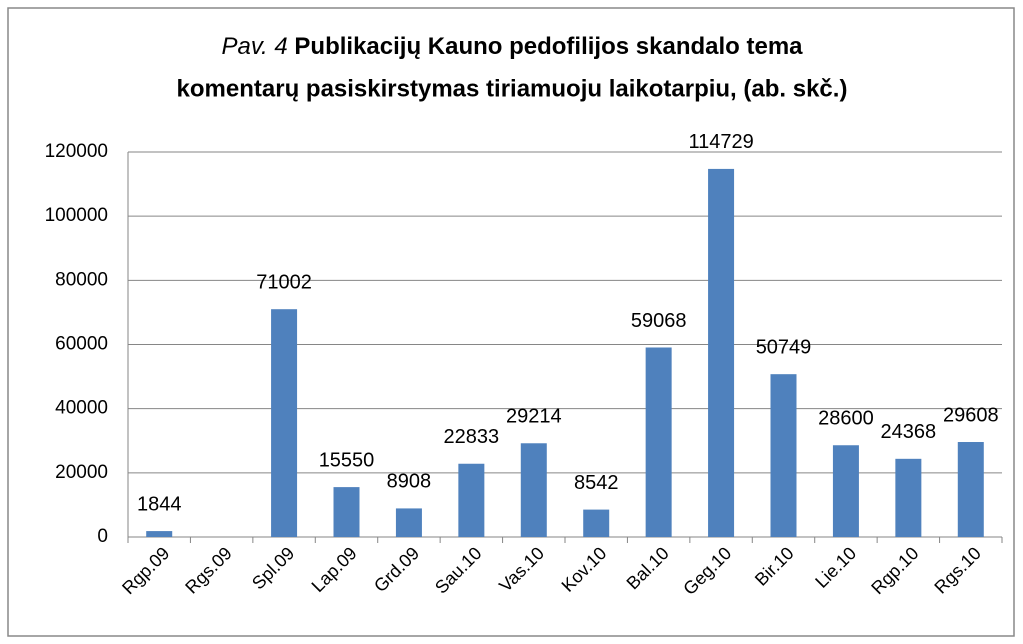 This screenshot has height=644, width=1023. I want to click on y-tick-label: 80000, so click(81, 279).